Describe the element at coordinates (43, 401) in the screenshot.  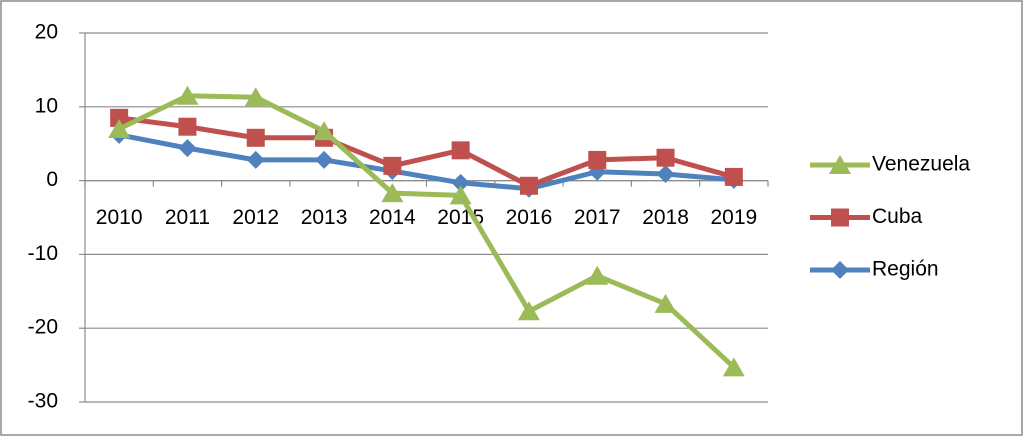
I see `y-tick-label: -30` at that location.